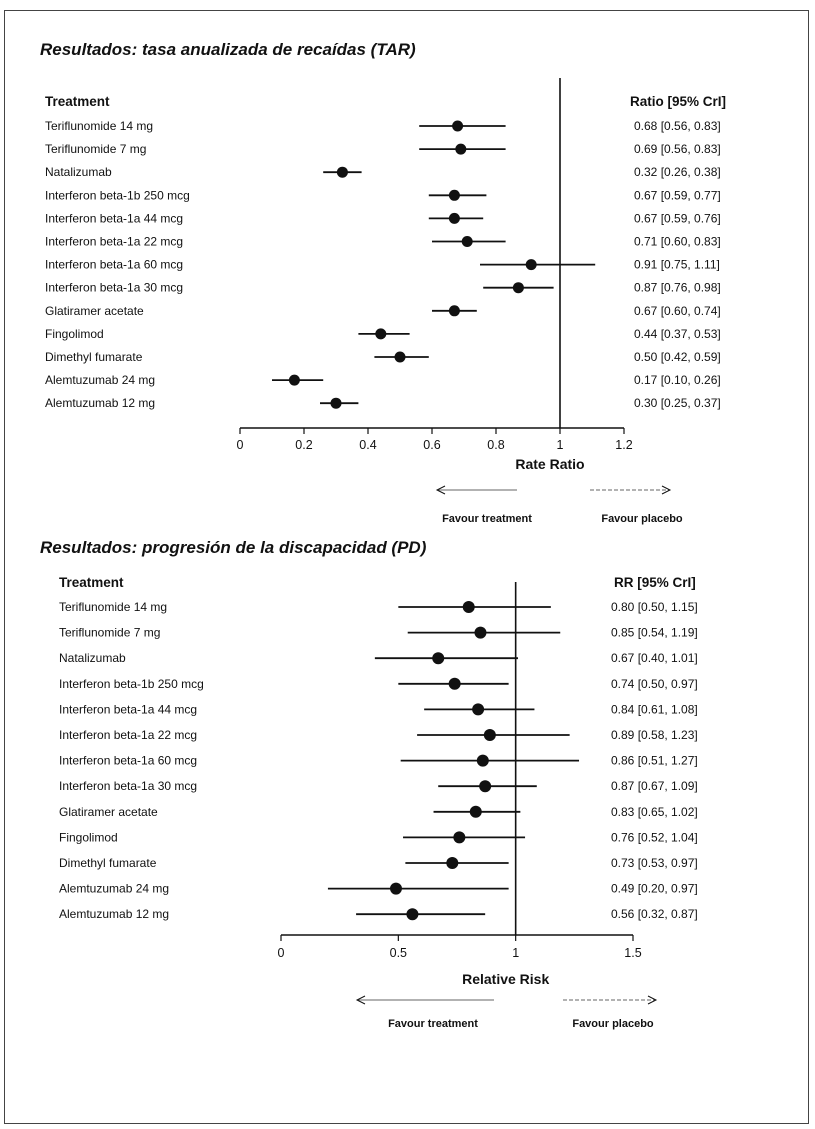  Describe the element at coordinates (677, 311) in the screenshot. I see `tar-value-label: 0.67 [0.60, 0.74]` at that location.